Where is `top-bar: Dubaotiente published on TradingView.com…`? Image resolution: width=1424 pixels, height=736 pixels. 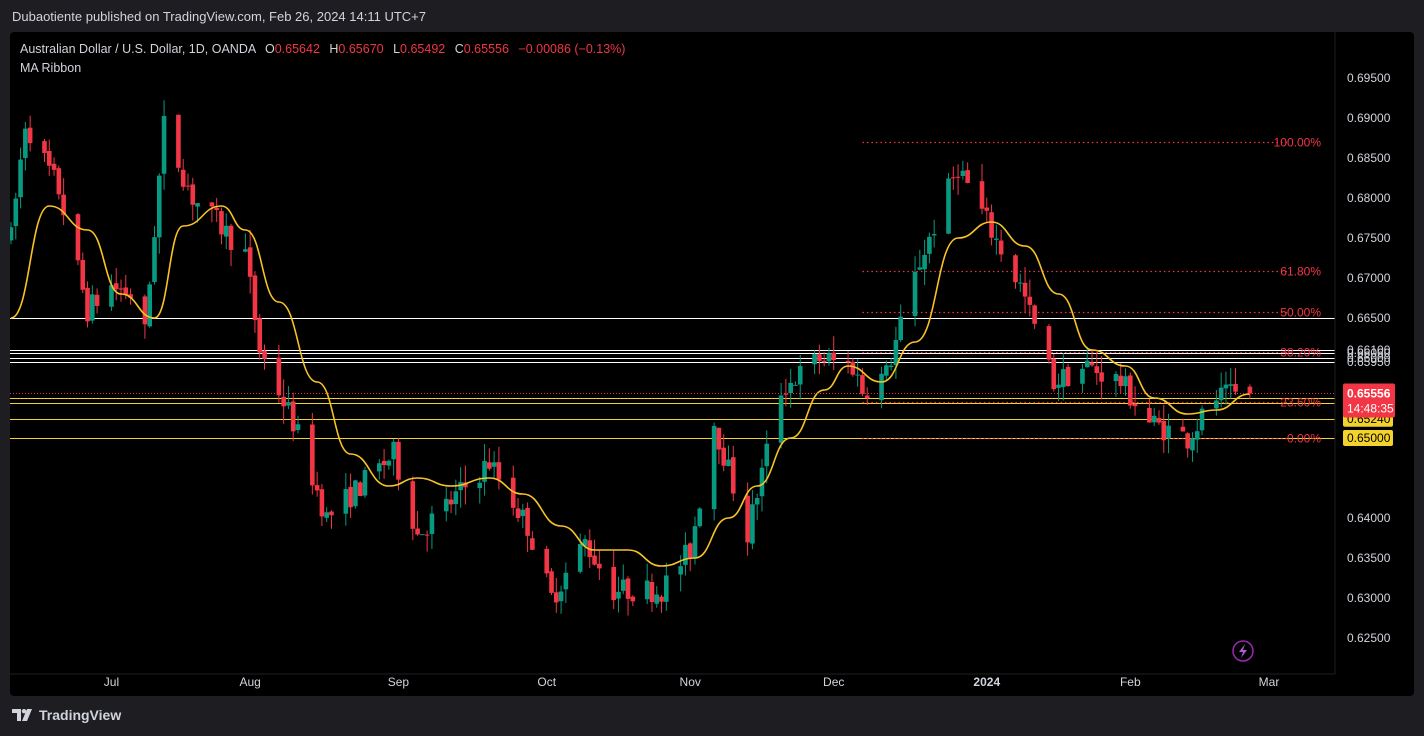 top-bar: Dubaotiente published on TradingView.com… is located at coordinates (712, 16).